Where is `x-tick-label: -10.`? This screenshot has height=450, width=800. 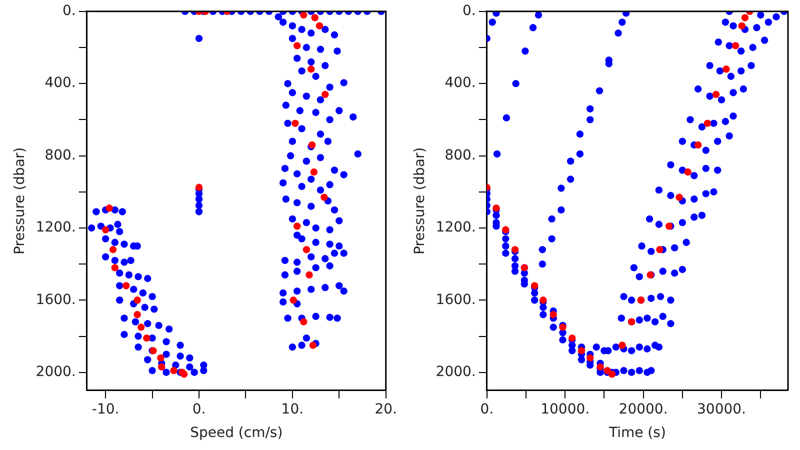
x-tick-label: -10. is located at coordinates (106, 409).